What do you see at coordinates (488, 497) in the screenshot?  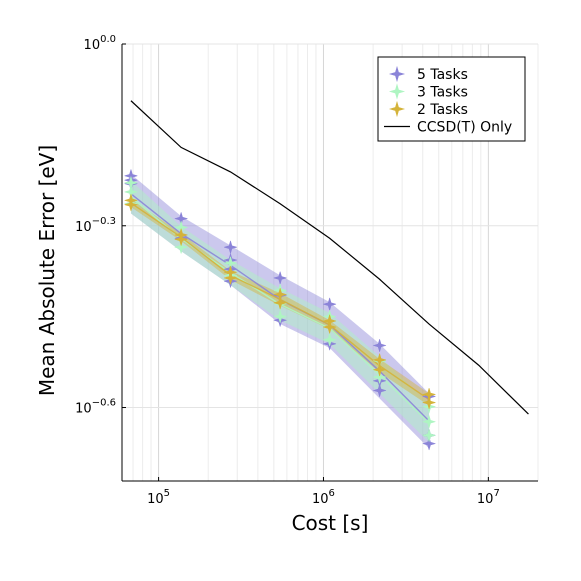 I see `x-tick-label: 10⁷` at bounding box center [488, 497].